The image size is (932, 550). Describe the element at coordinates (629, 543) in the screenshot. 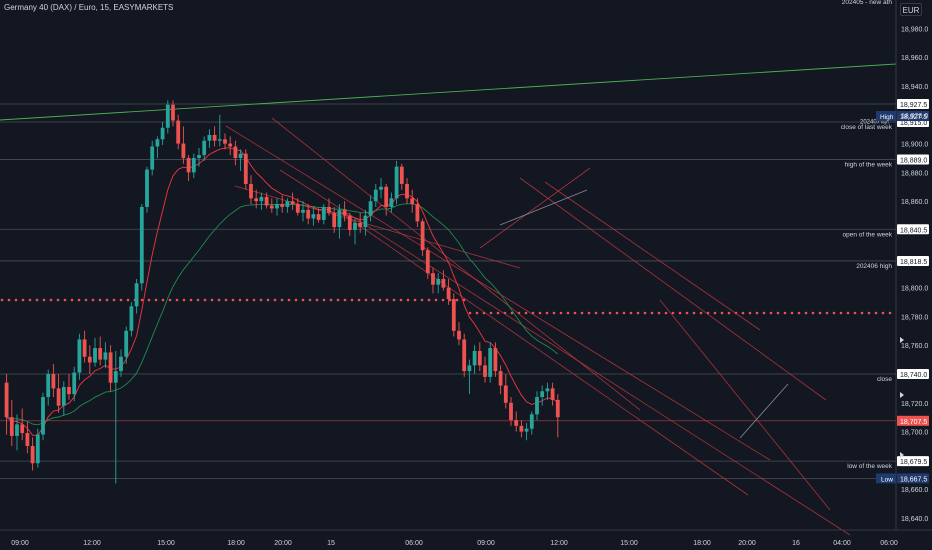

I see `x-tick-label-9: 15:00` at that location.